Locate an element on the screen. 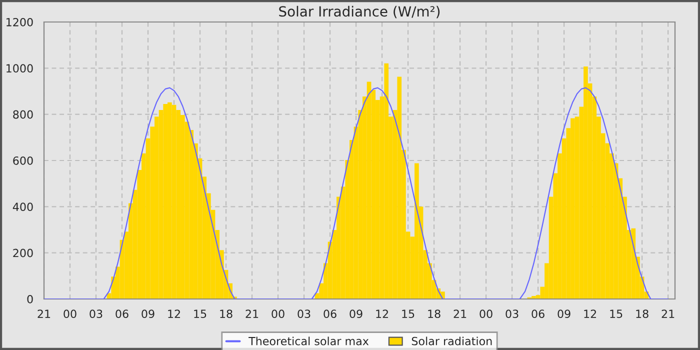  y-tick-label: 1000 is located at coordinates (19, 68).